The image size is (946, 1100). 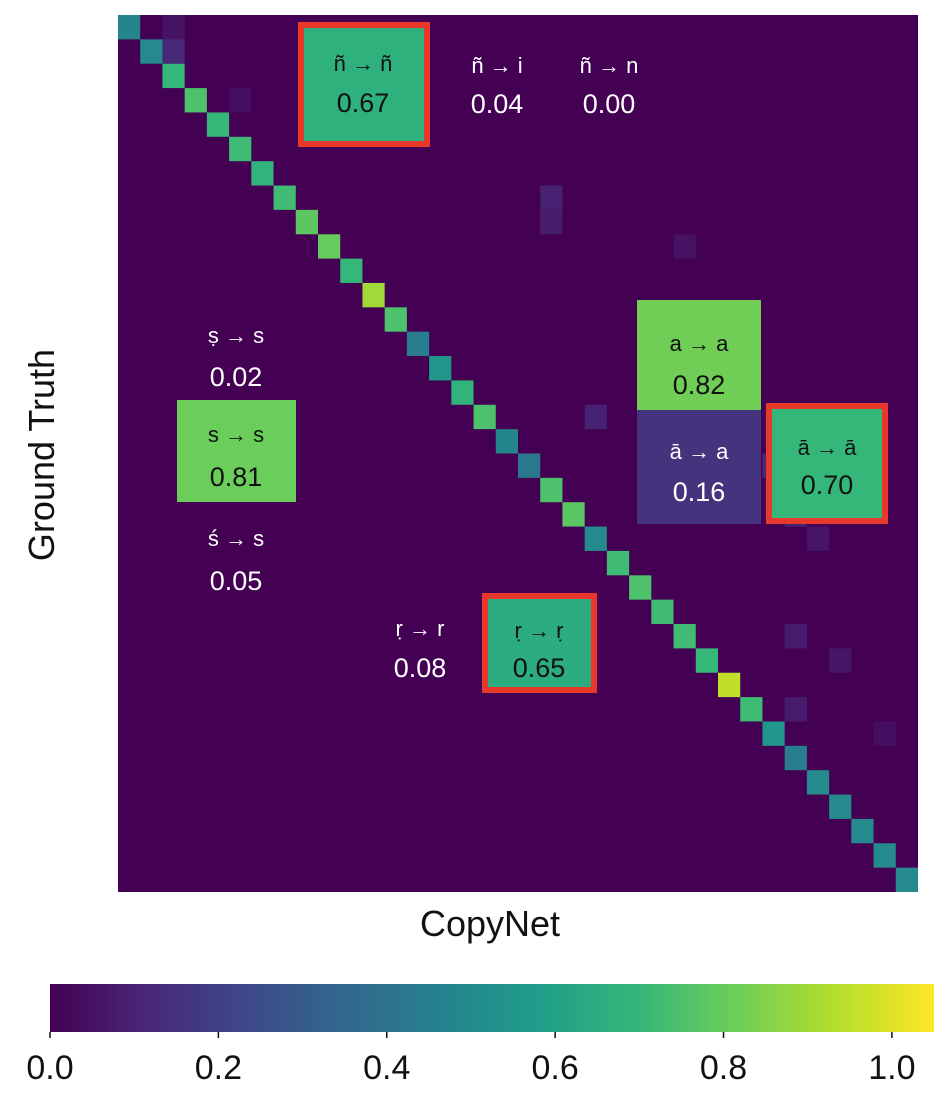 What do you see at coordinates (236, 538) in the screenshot?
I see `annotation-label: ś → s` at bounding box center [236, 538].